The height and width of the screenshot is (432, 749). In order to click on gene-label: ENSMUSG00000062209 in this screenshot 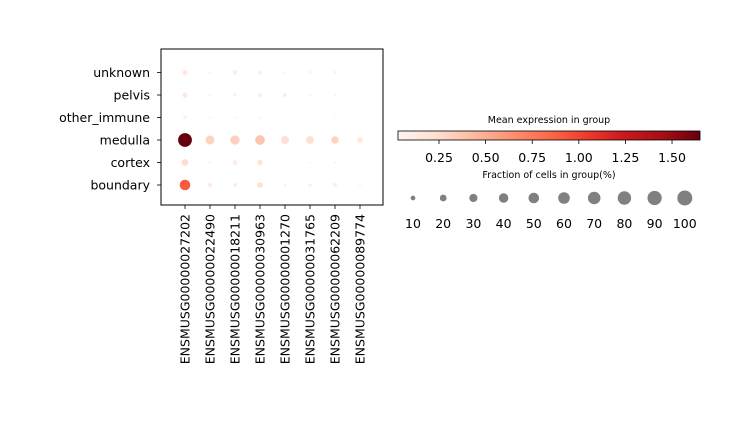, I will do `click(335, 289)`.